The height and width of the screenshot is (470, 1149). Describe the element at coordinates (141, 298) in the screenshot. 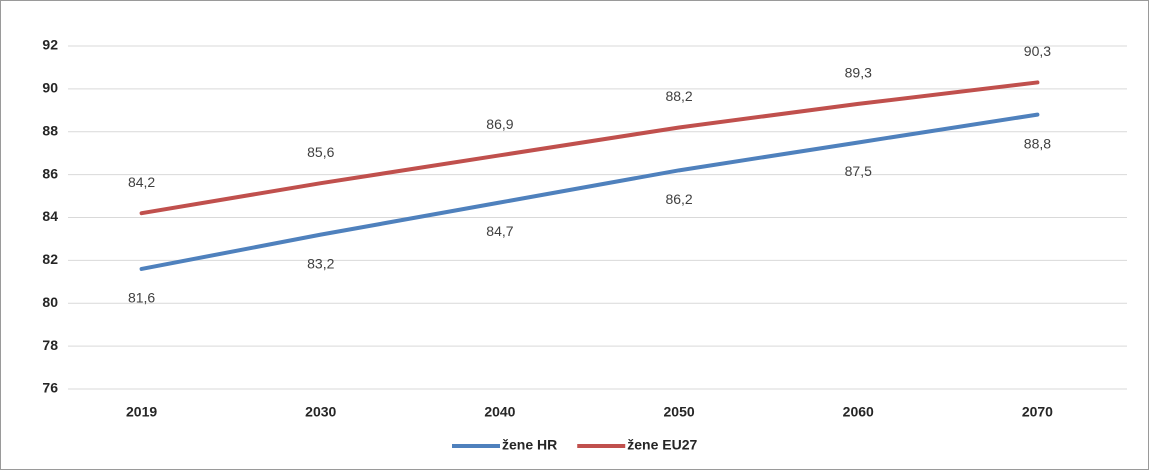

I see `data-label: 81,6` at that location.